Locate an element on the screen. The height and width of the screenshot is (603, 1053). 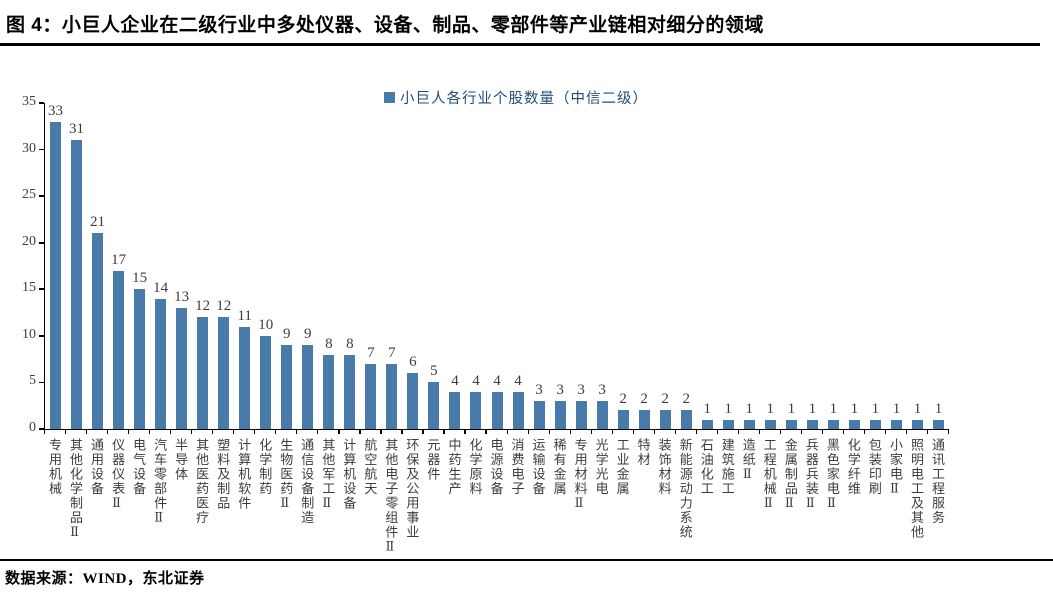
x-axis-label: 化学原料 is located at coordinates (475, 467).